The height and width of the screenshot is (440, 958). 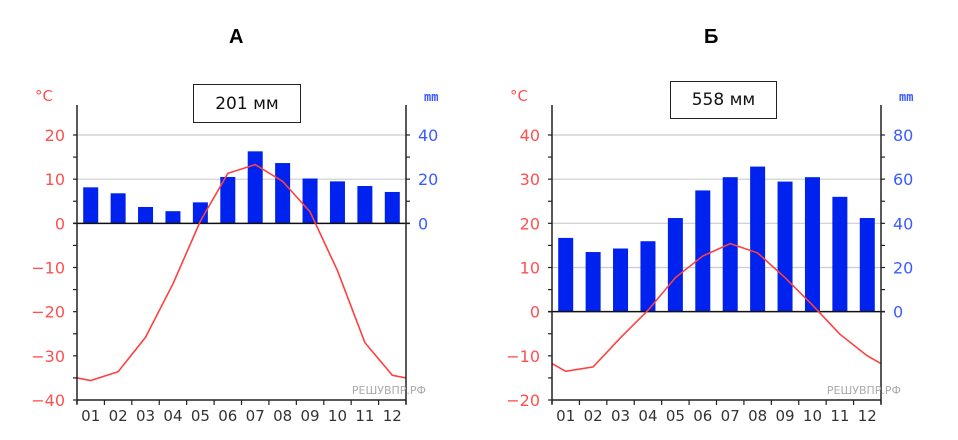 I want to click on chart-a-precip-tick-label: 0, so click(x=423, y=223).